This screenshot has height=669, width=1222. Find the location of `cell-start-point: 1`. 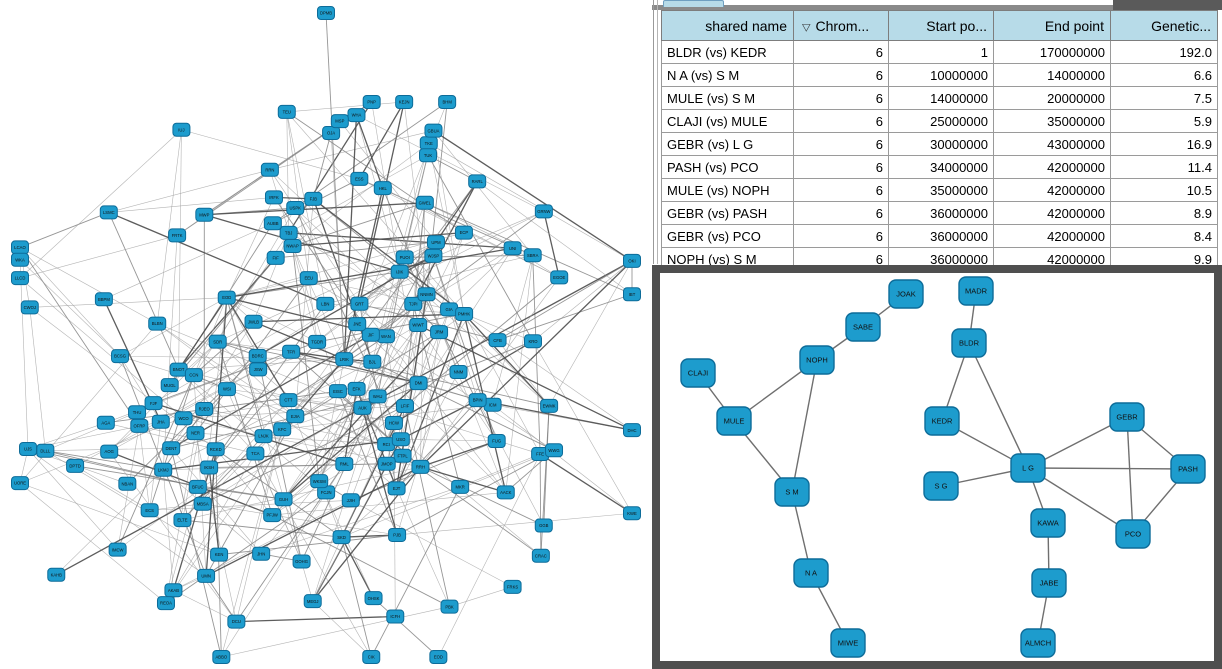

cell-start-point: 1 is located at coordinates (941, 52).